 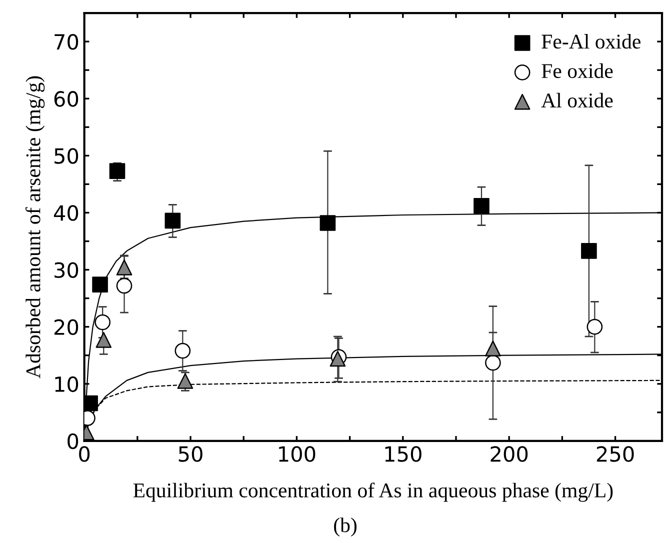 What do you see at coordinates (403, 454) in the screenshot?
I see `x-tick-label: 150` at bounding box center [403, 454].